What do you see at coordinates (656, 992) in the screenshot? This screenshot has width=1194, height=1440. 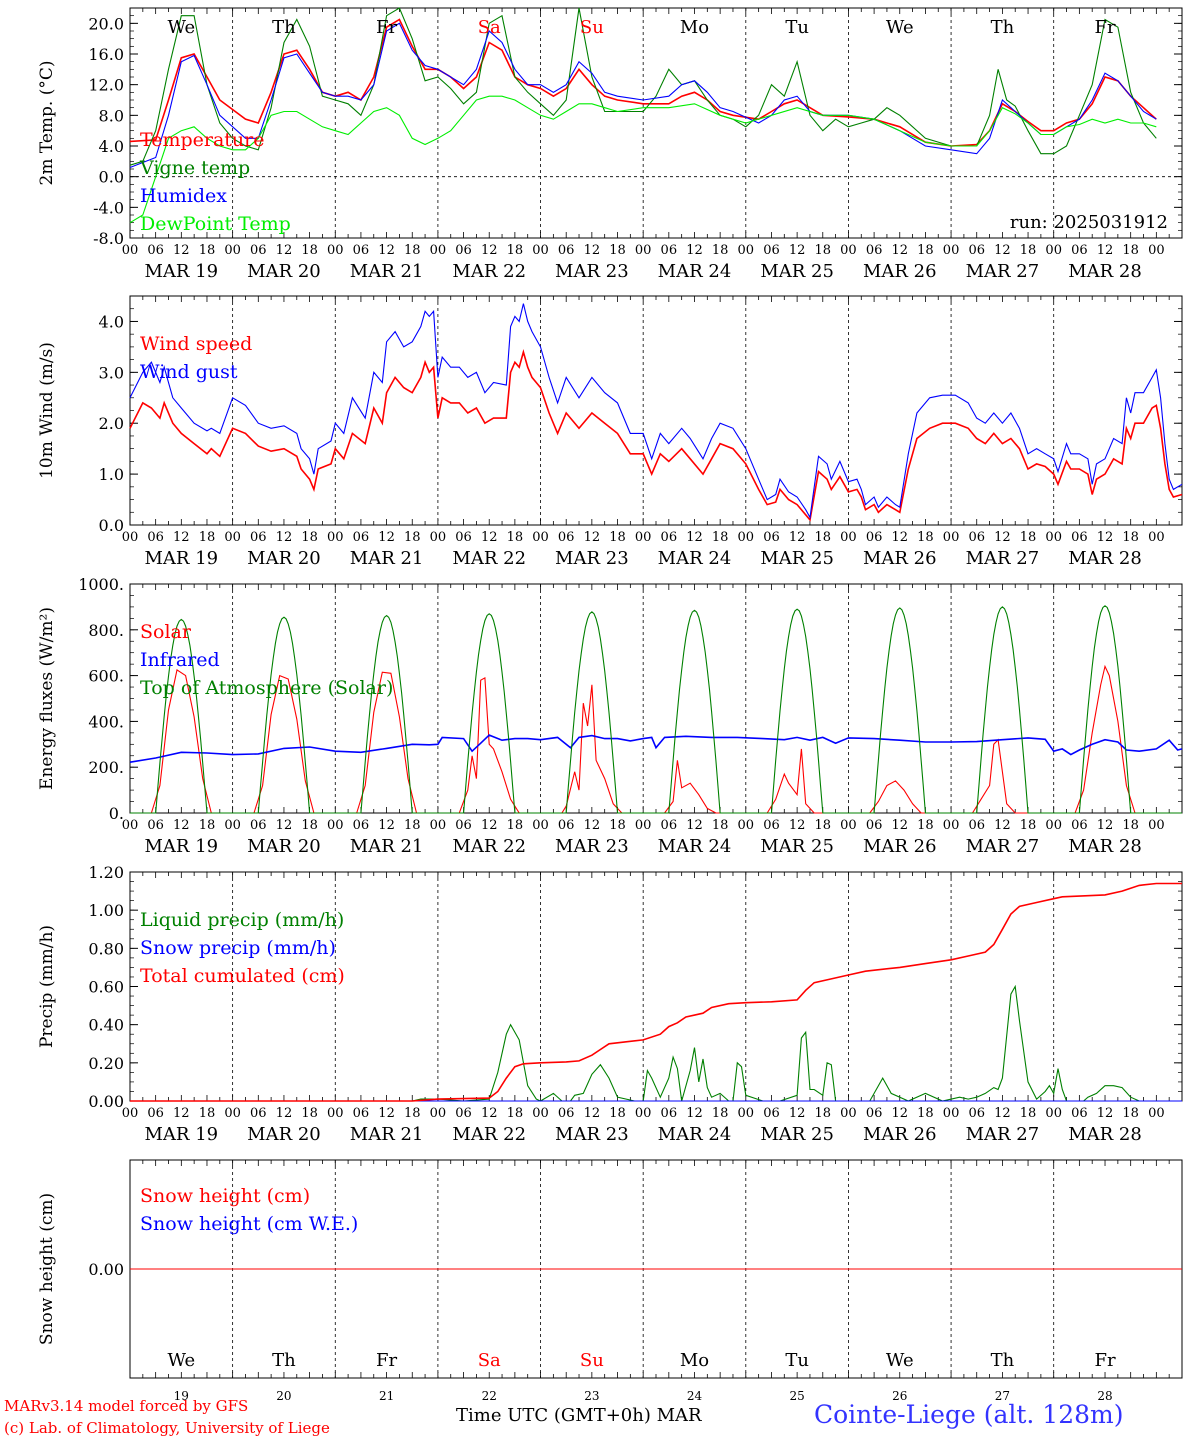 I see `series-line-total-cumulated-cm-` at bounding box center [656, 992].